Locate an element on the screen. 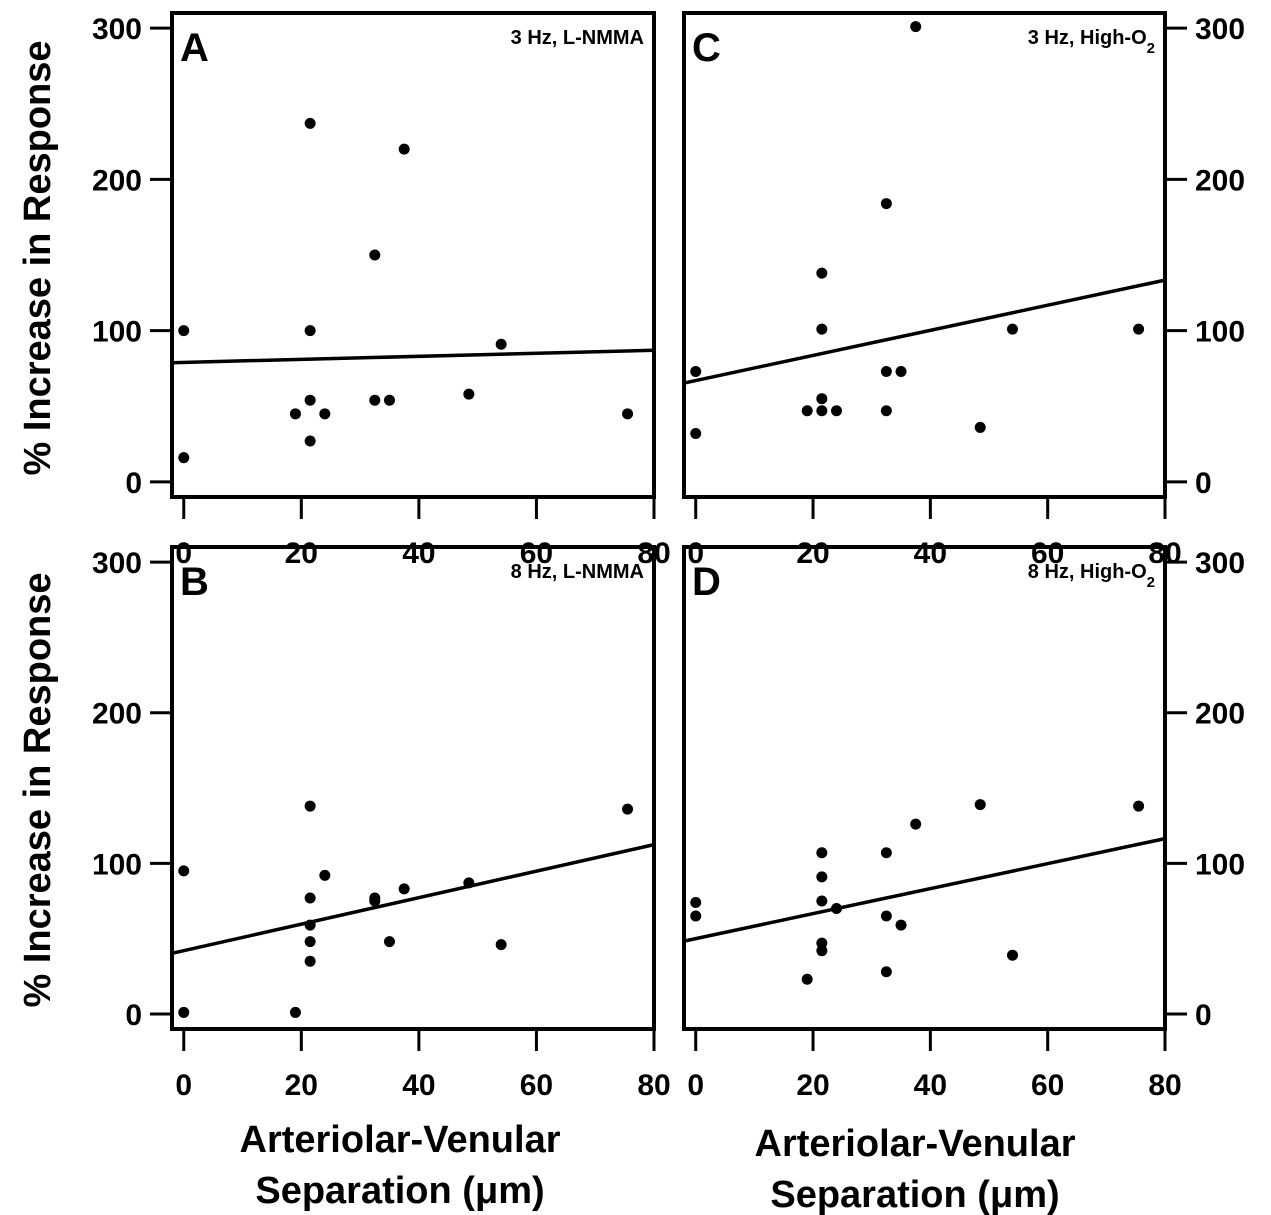 The width and height of the screenshot is (1271, 1215). panel-letter: D is located at coordinates (706, 582).